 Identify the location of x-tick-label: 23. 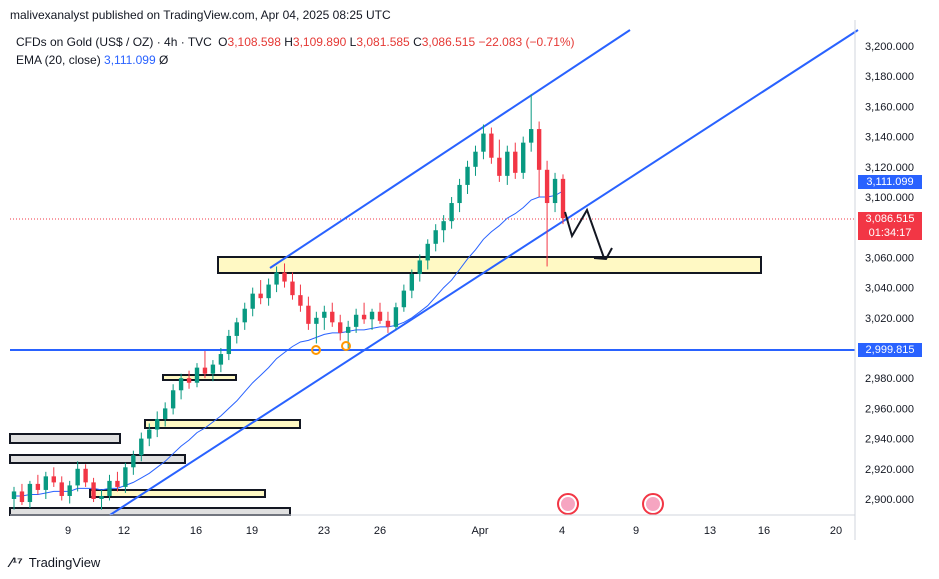
(324, 531).